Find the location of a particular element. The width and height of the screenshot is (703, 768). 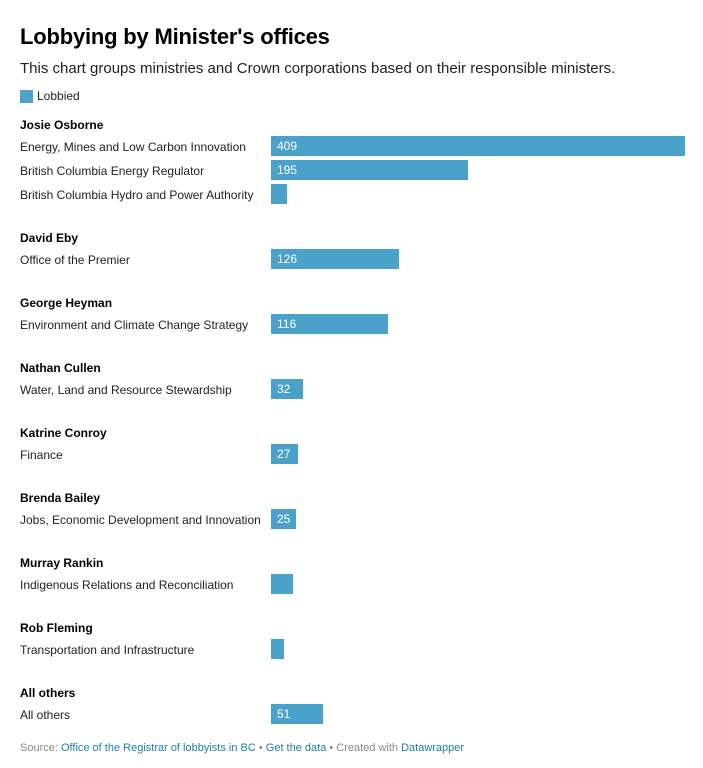

row-label: Energy, Mines and Low Carbon Innovation is located at coordinates (133, 147).